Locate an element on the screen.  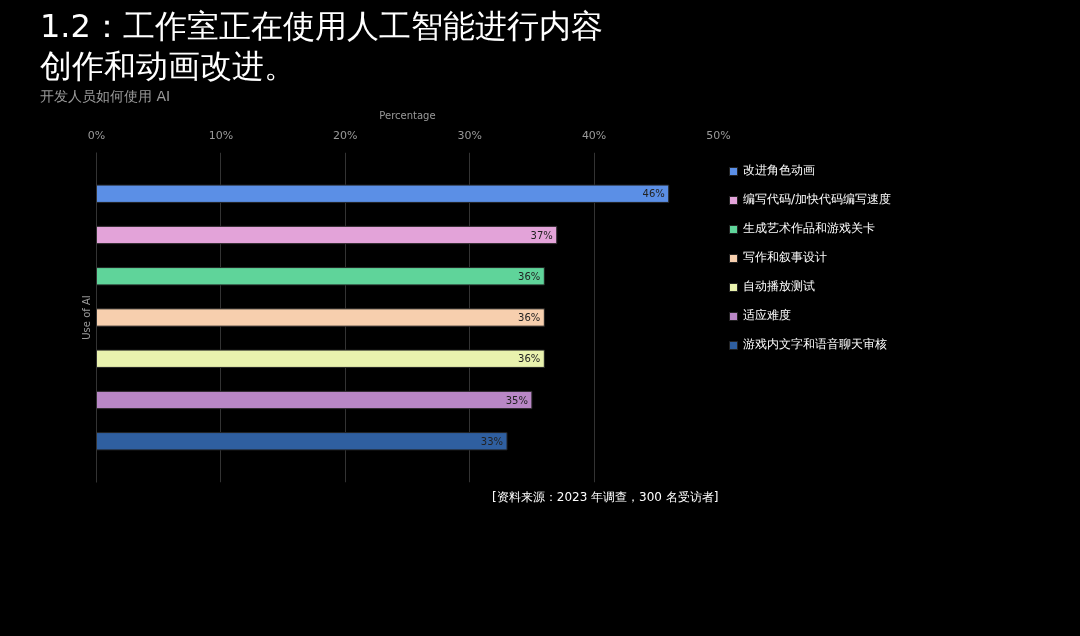
legend-label: 生成艺术作品和游戏关卡 is located at coordinates (809, 228).